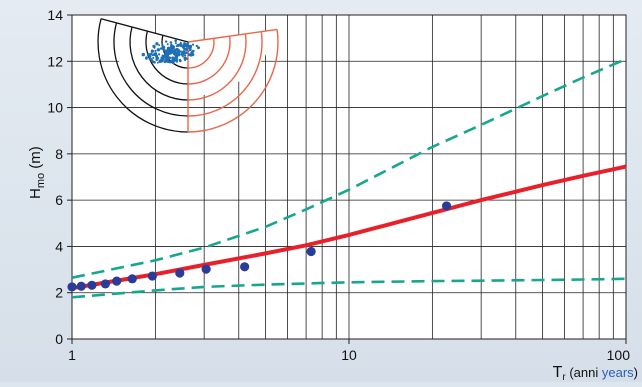  I want to click on lower-confidence-line, so click(349, 288).